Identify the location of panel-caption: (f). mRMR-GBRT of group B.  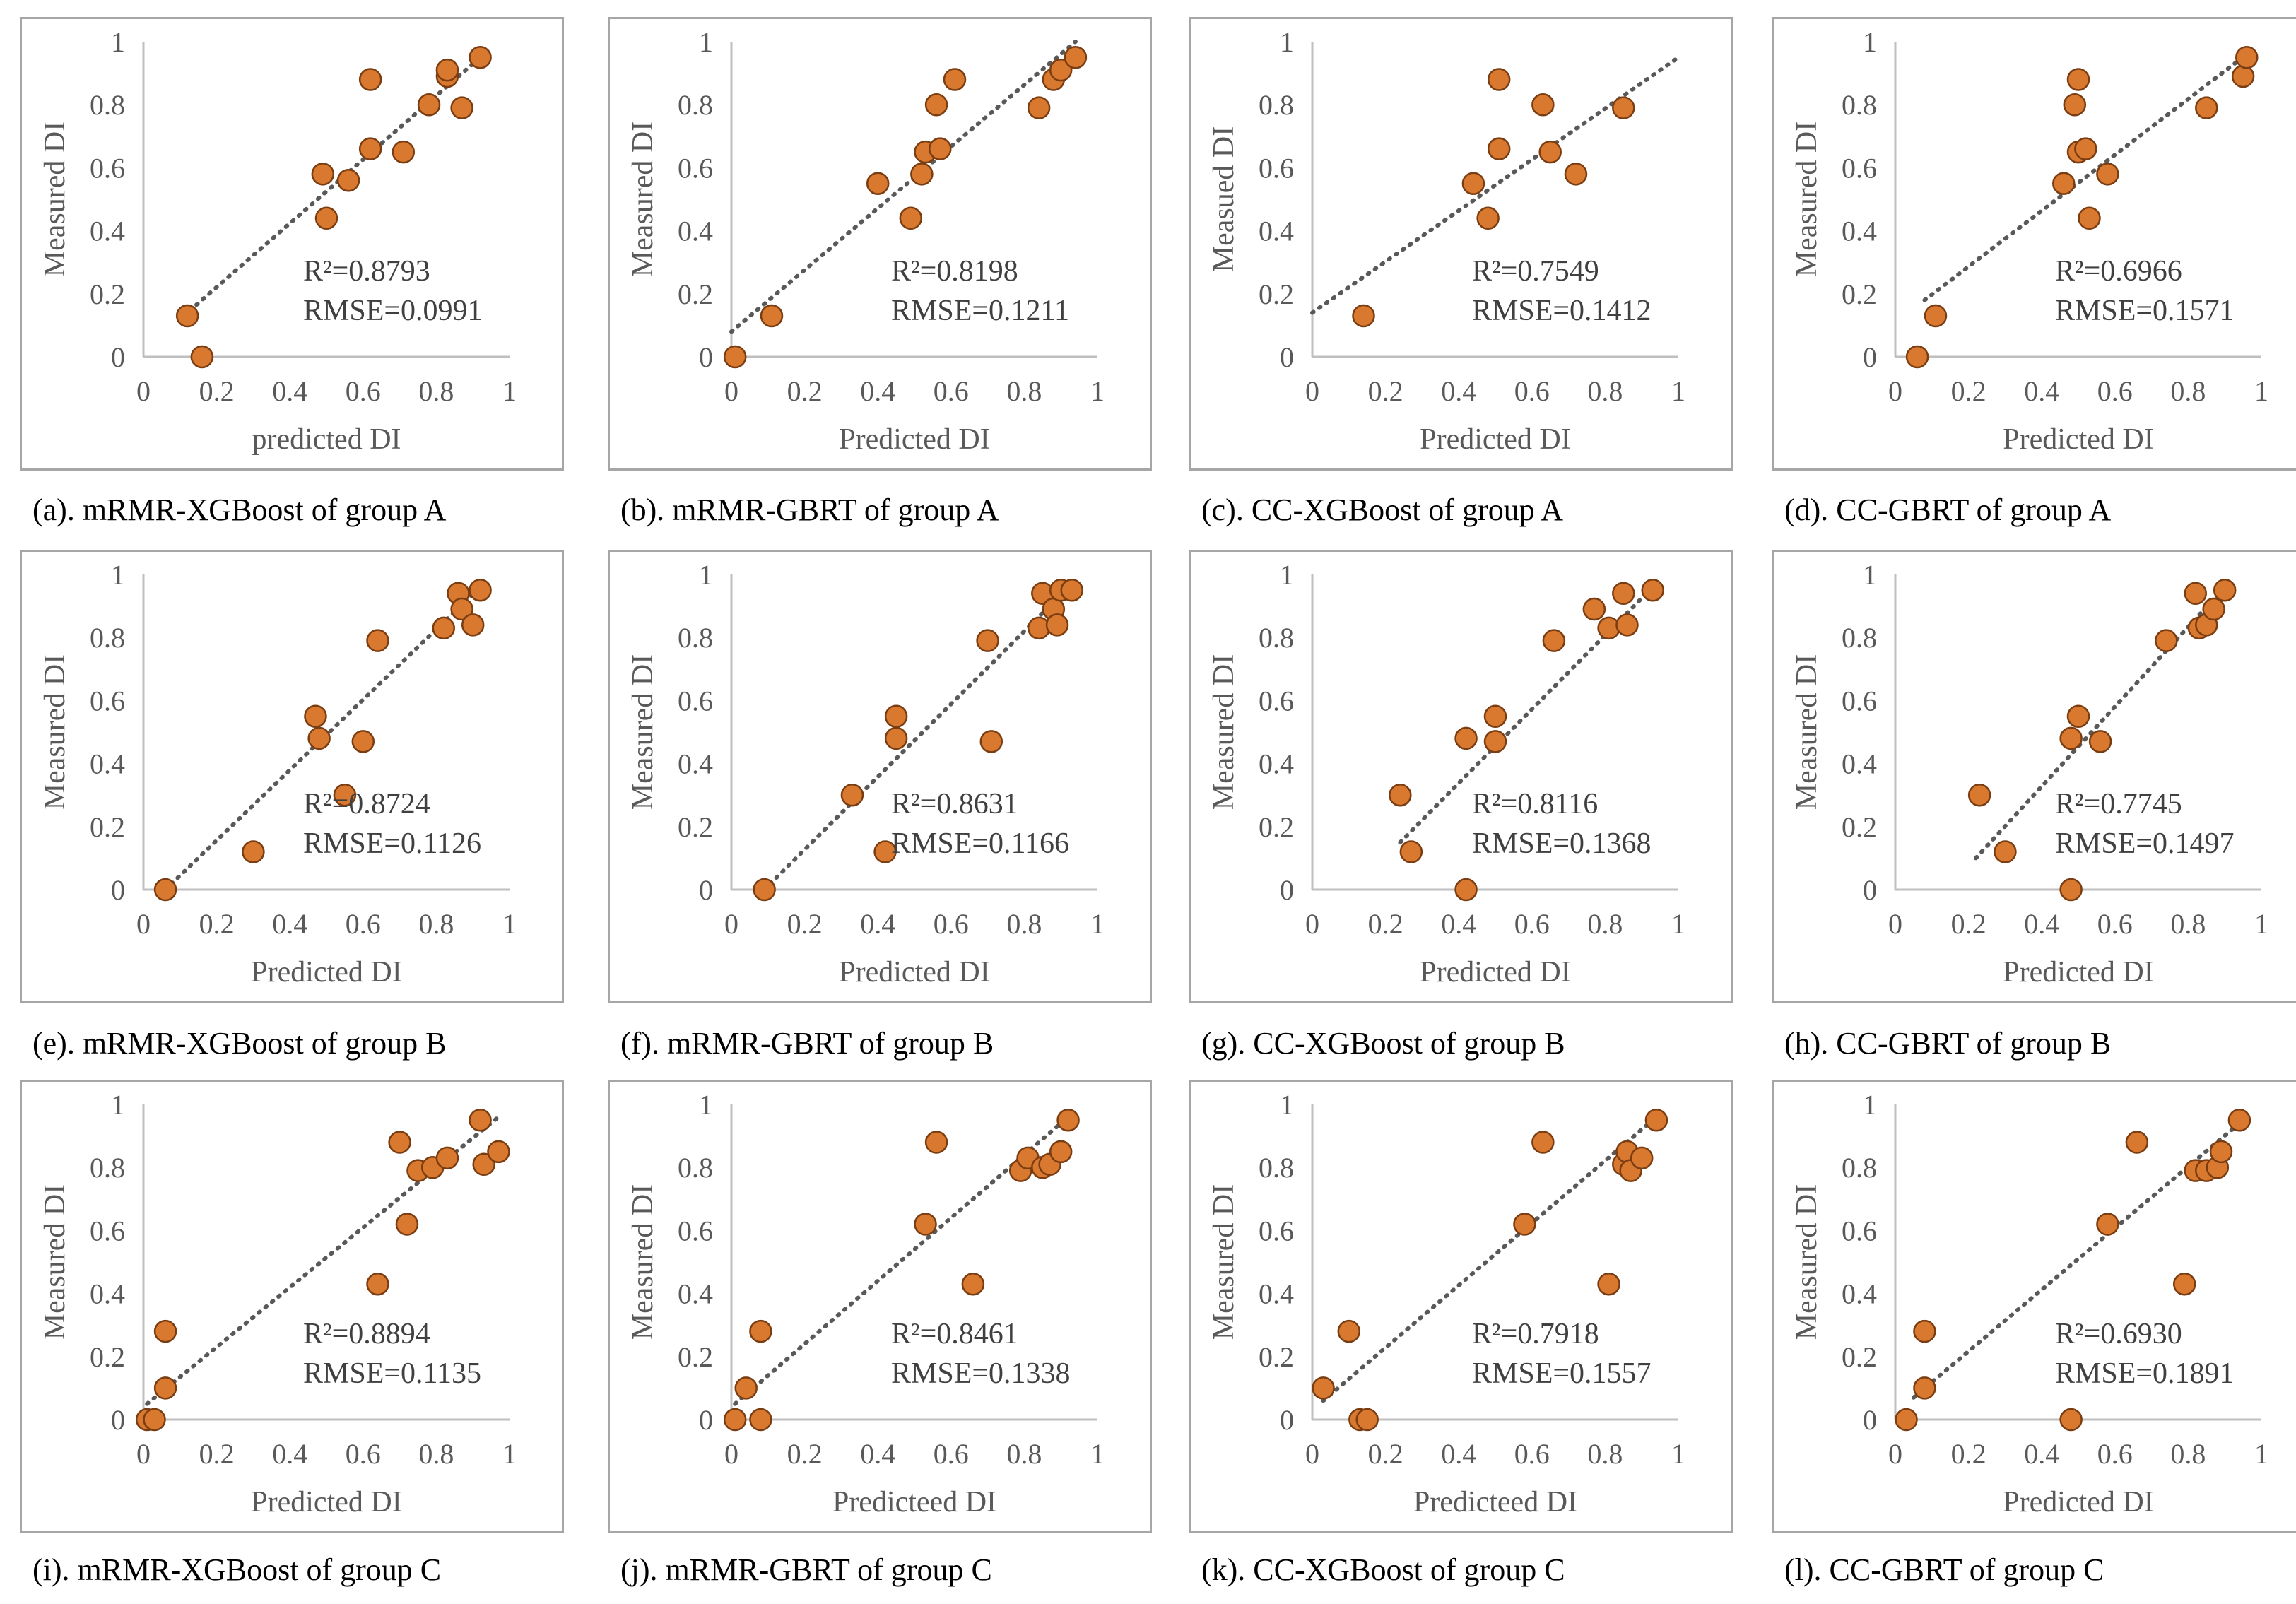
(807, 1043).